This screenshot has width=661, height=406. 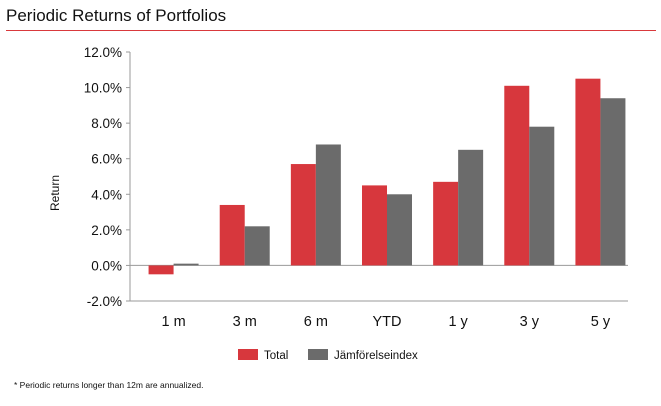 I want to click on y-tick-label: 10.0%, so click(x=103, y=88).